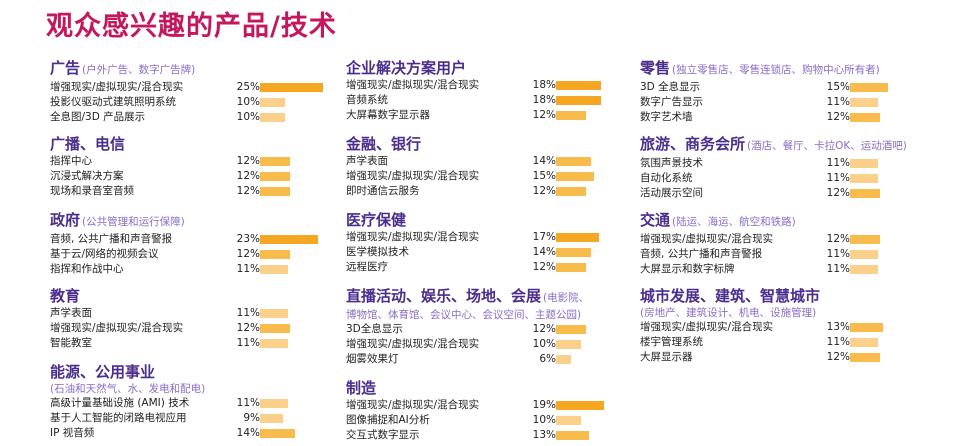 The width and height of the screenshot is (960, 446). What do you see at coordinates (491, 420) in the screenshot?
I see `bar-row: 图像捕捉和AI分析 10%` at bounding box center [491, 420].